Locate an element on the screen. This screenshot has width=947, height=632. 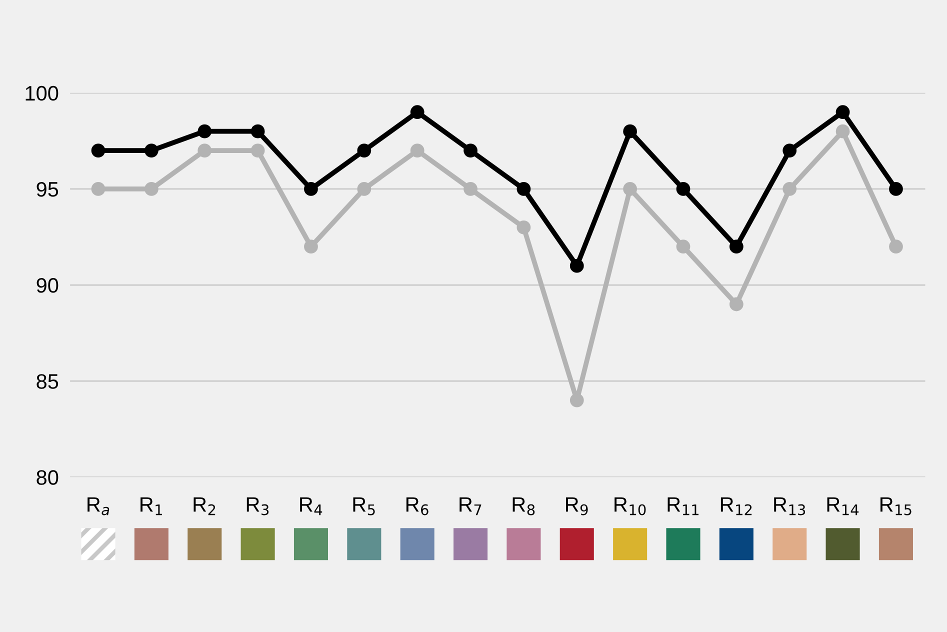
y-tick-label: 100 is located at coordinates (42, 93).